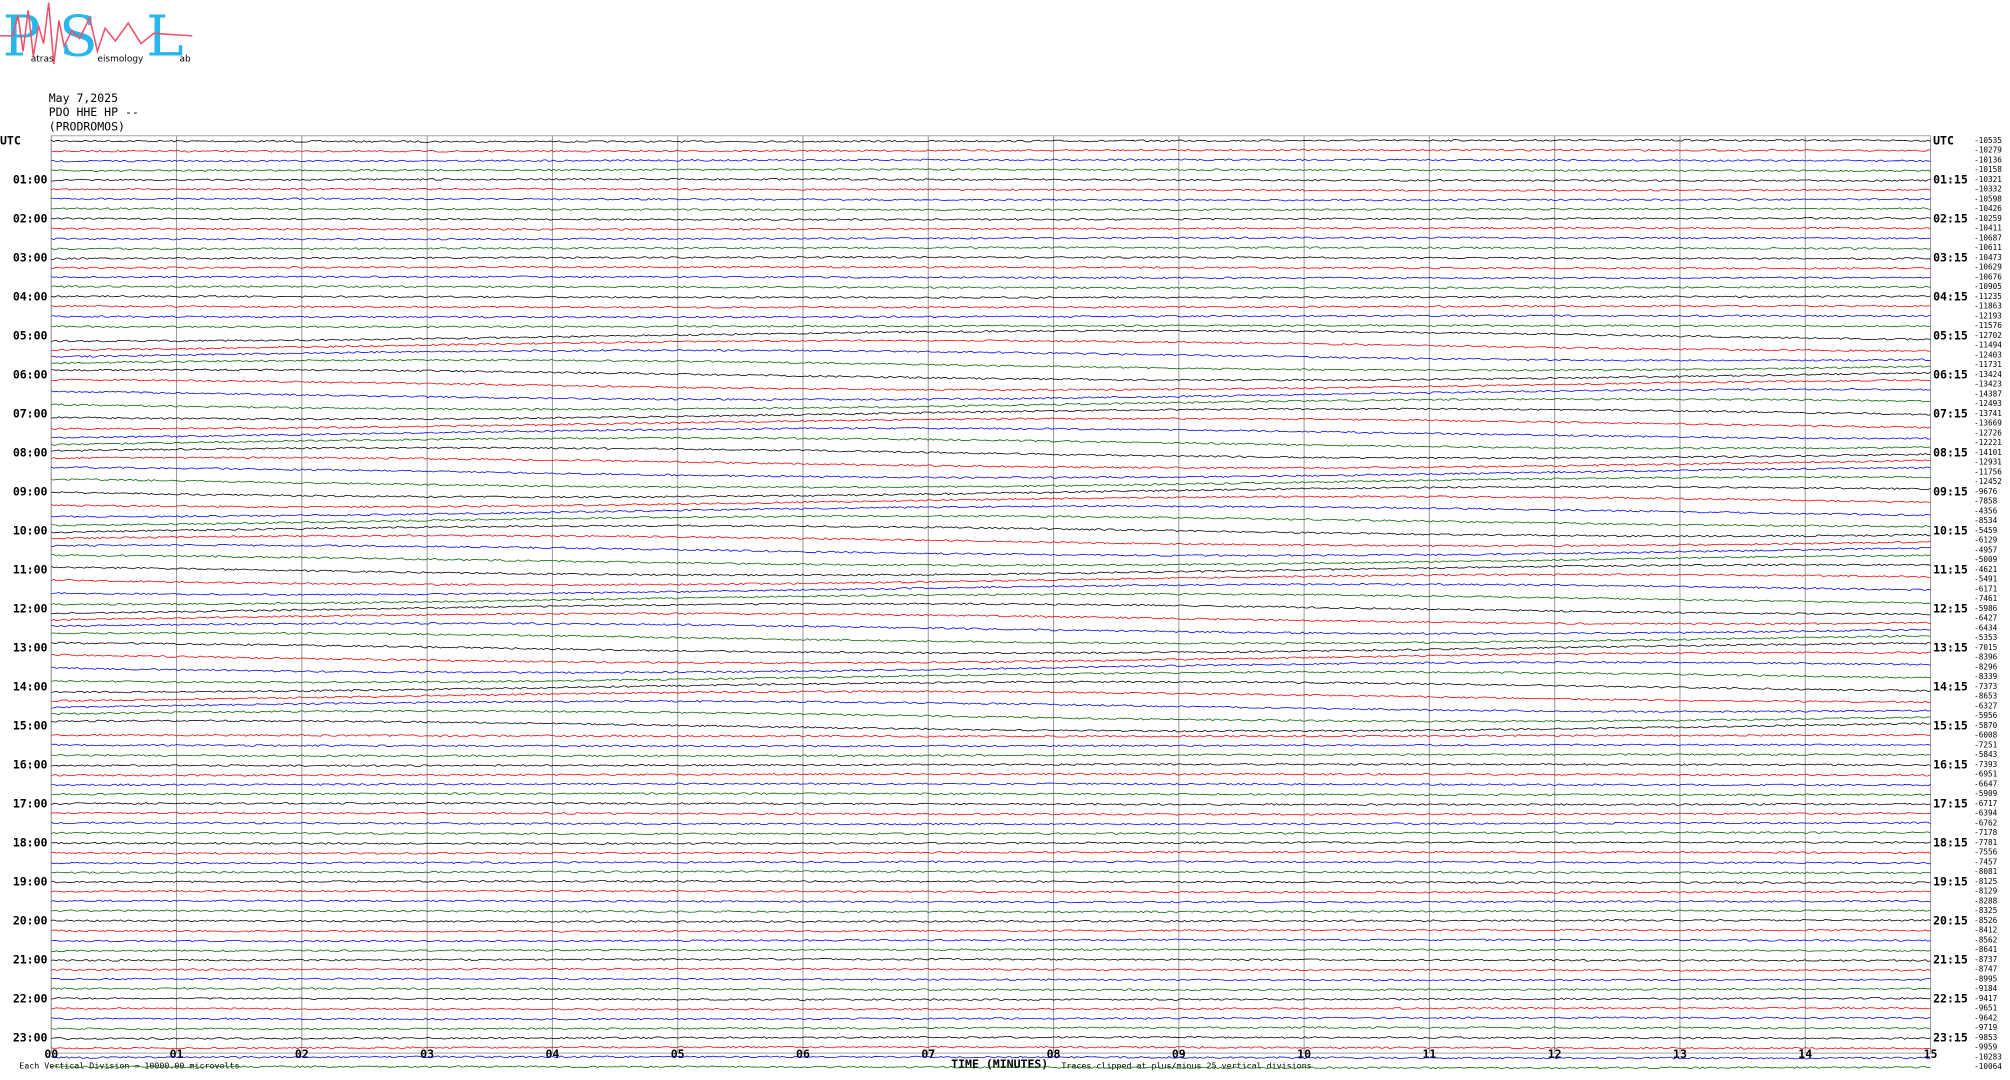  I want to click on row-value: -5353, so click(1985, 637).